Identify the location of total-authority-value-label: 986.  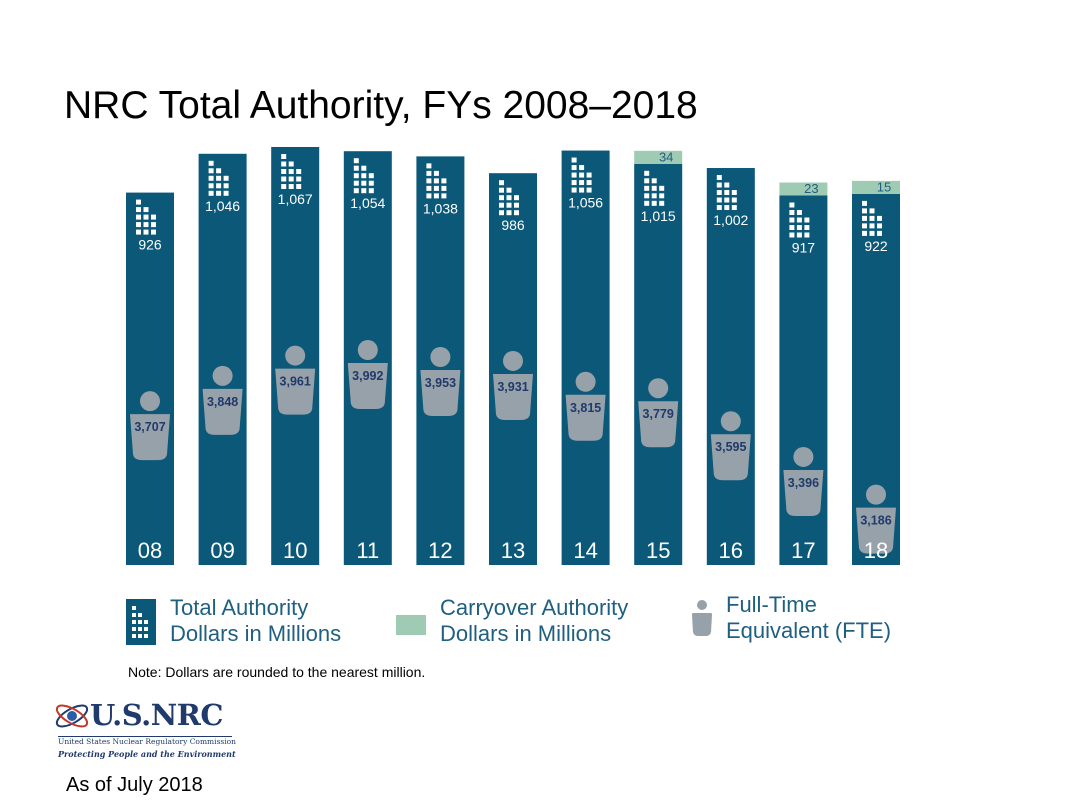
(513, 225).